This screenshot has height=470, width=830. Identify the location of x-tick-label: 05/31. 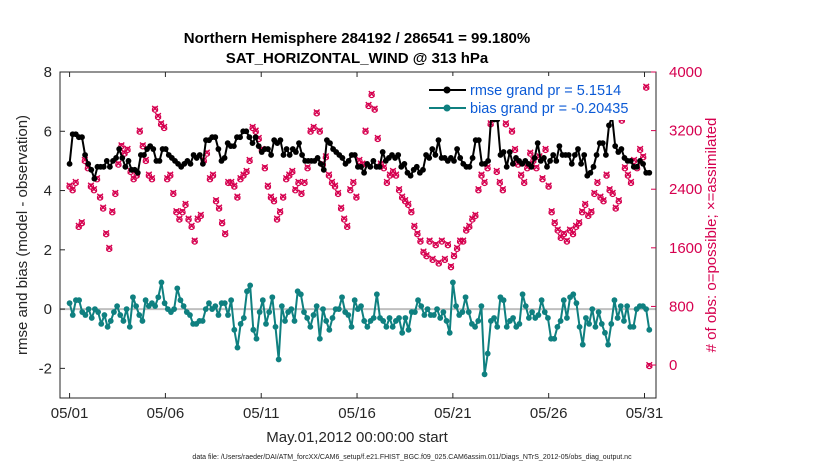
(645, 413).